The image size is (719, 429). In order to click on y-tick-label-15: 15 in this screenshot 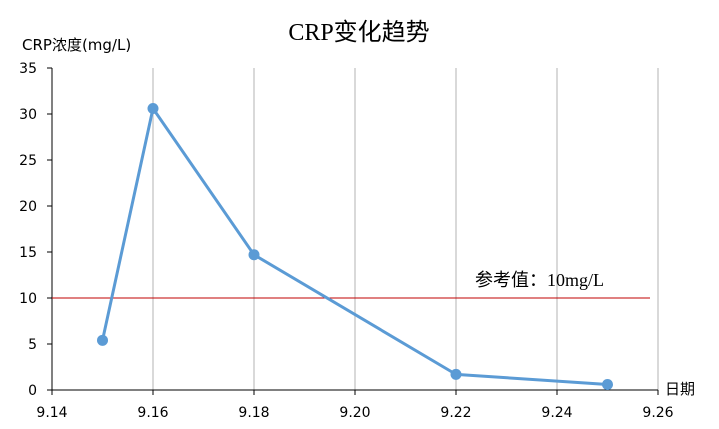, I will do `click(28, 253)`.